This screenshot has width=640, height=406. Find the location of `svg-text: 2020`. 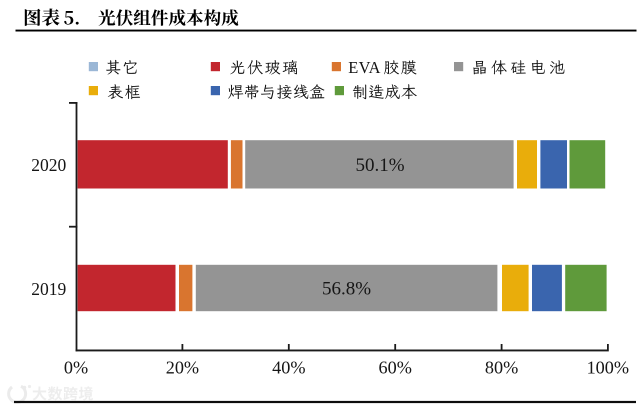

svg-text: 2020 is located at coordinates (48, 165).